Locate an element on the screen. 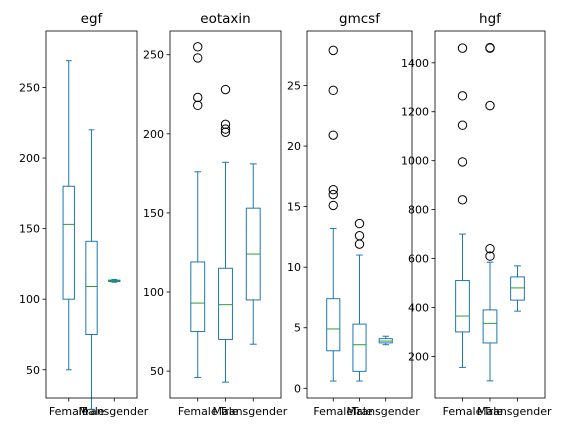 This screenshot has width=577, height=433. chart-title: eotaxin is located at coordinates (225, 19).